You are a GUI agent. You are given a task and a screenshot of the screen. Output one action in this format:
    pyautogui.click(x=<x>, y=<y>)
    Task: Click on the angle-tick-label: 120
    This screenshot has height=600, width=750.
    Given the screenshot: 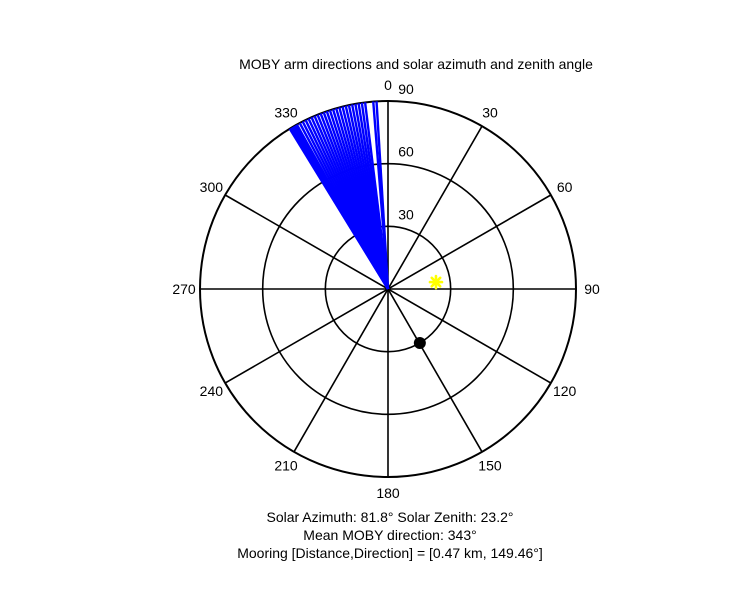 What is the action you would take?
    pyautogui.click(x=565, y=391)
    